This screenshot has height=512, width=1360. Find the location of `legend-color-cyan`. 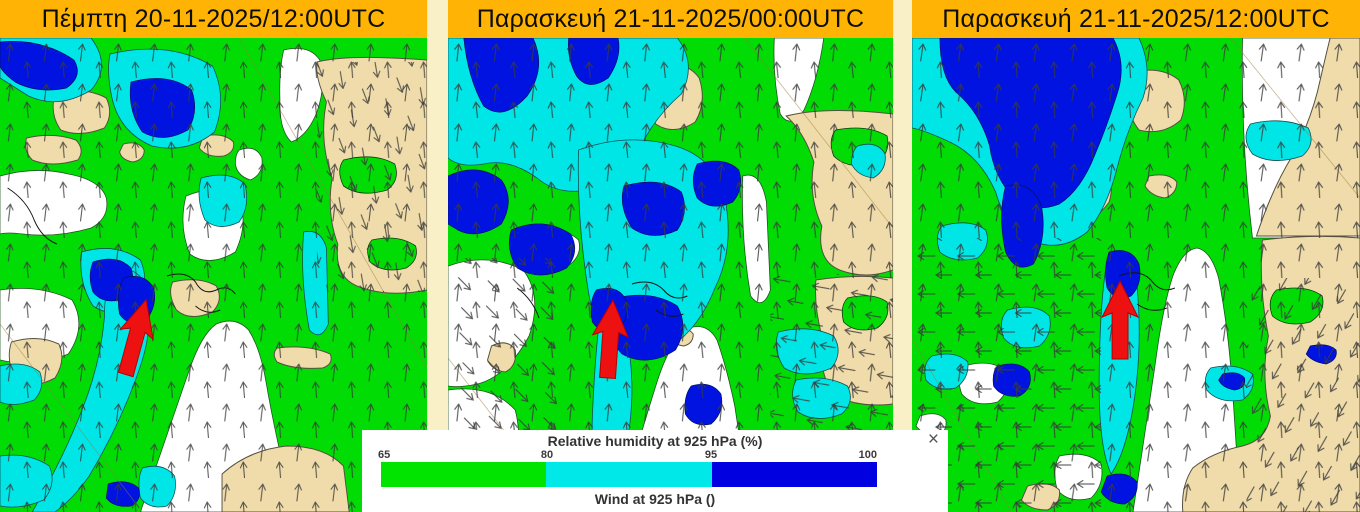

legend-color-cyan is located at coordinates (629, 474).